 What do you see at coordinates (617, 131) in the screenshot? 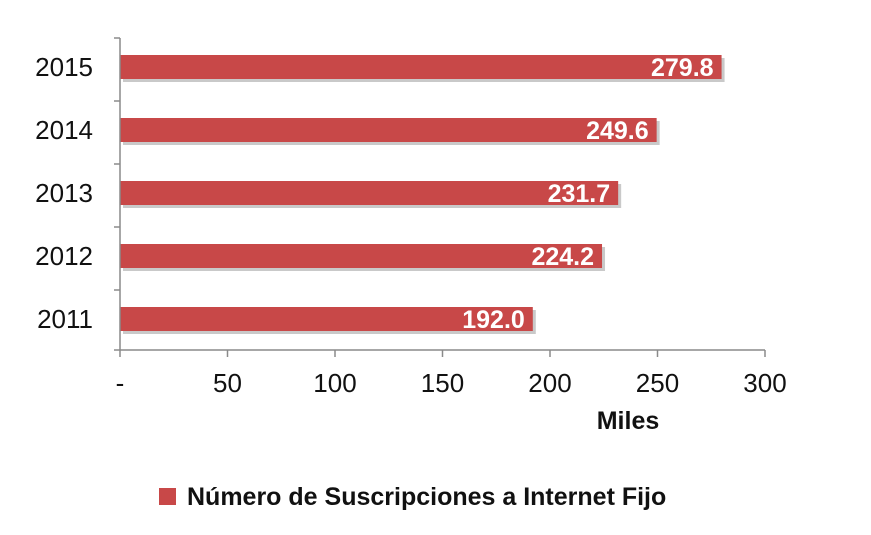
I see `data-label: 249.6` at bounding box center [617, 131].